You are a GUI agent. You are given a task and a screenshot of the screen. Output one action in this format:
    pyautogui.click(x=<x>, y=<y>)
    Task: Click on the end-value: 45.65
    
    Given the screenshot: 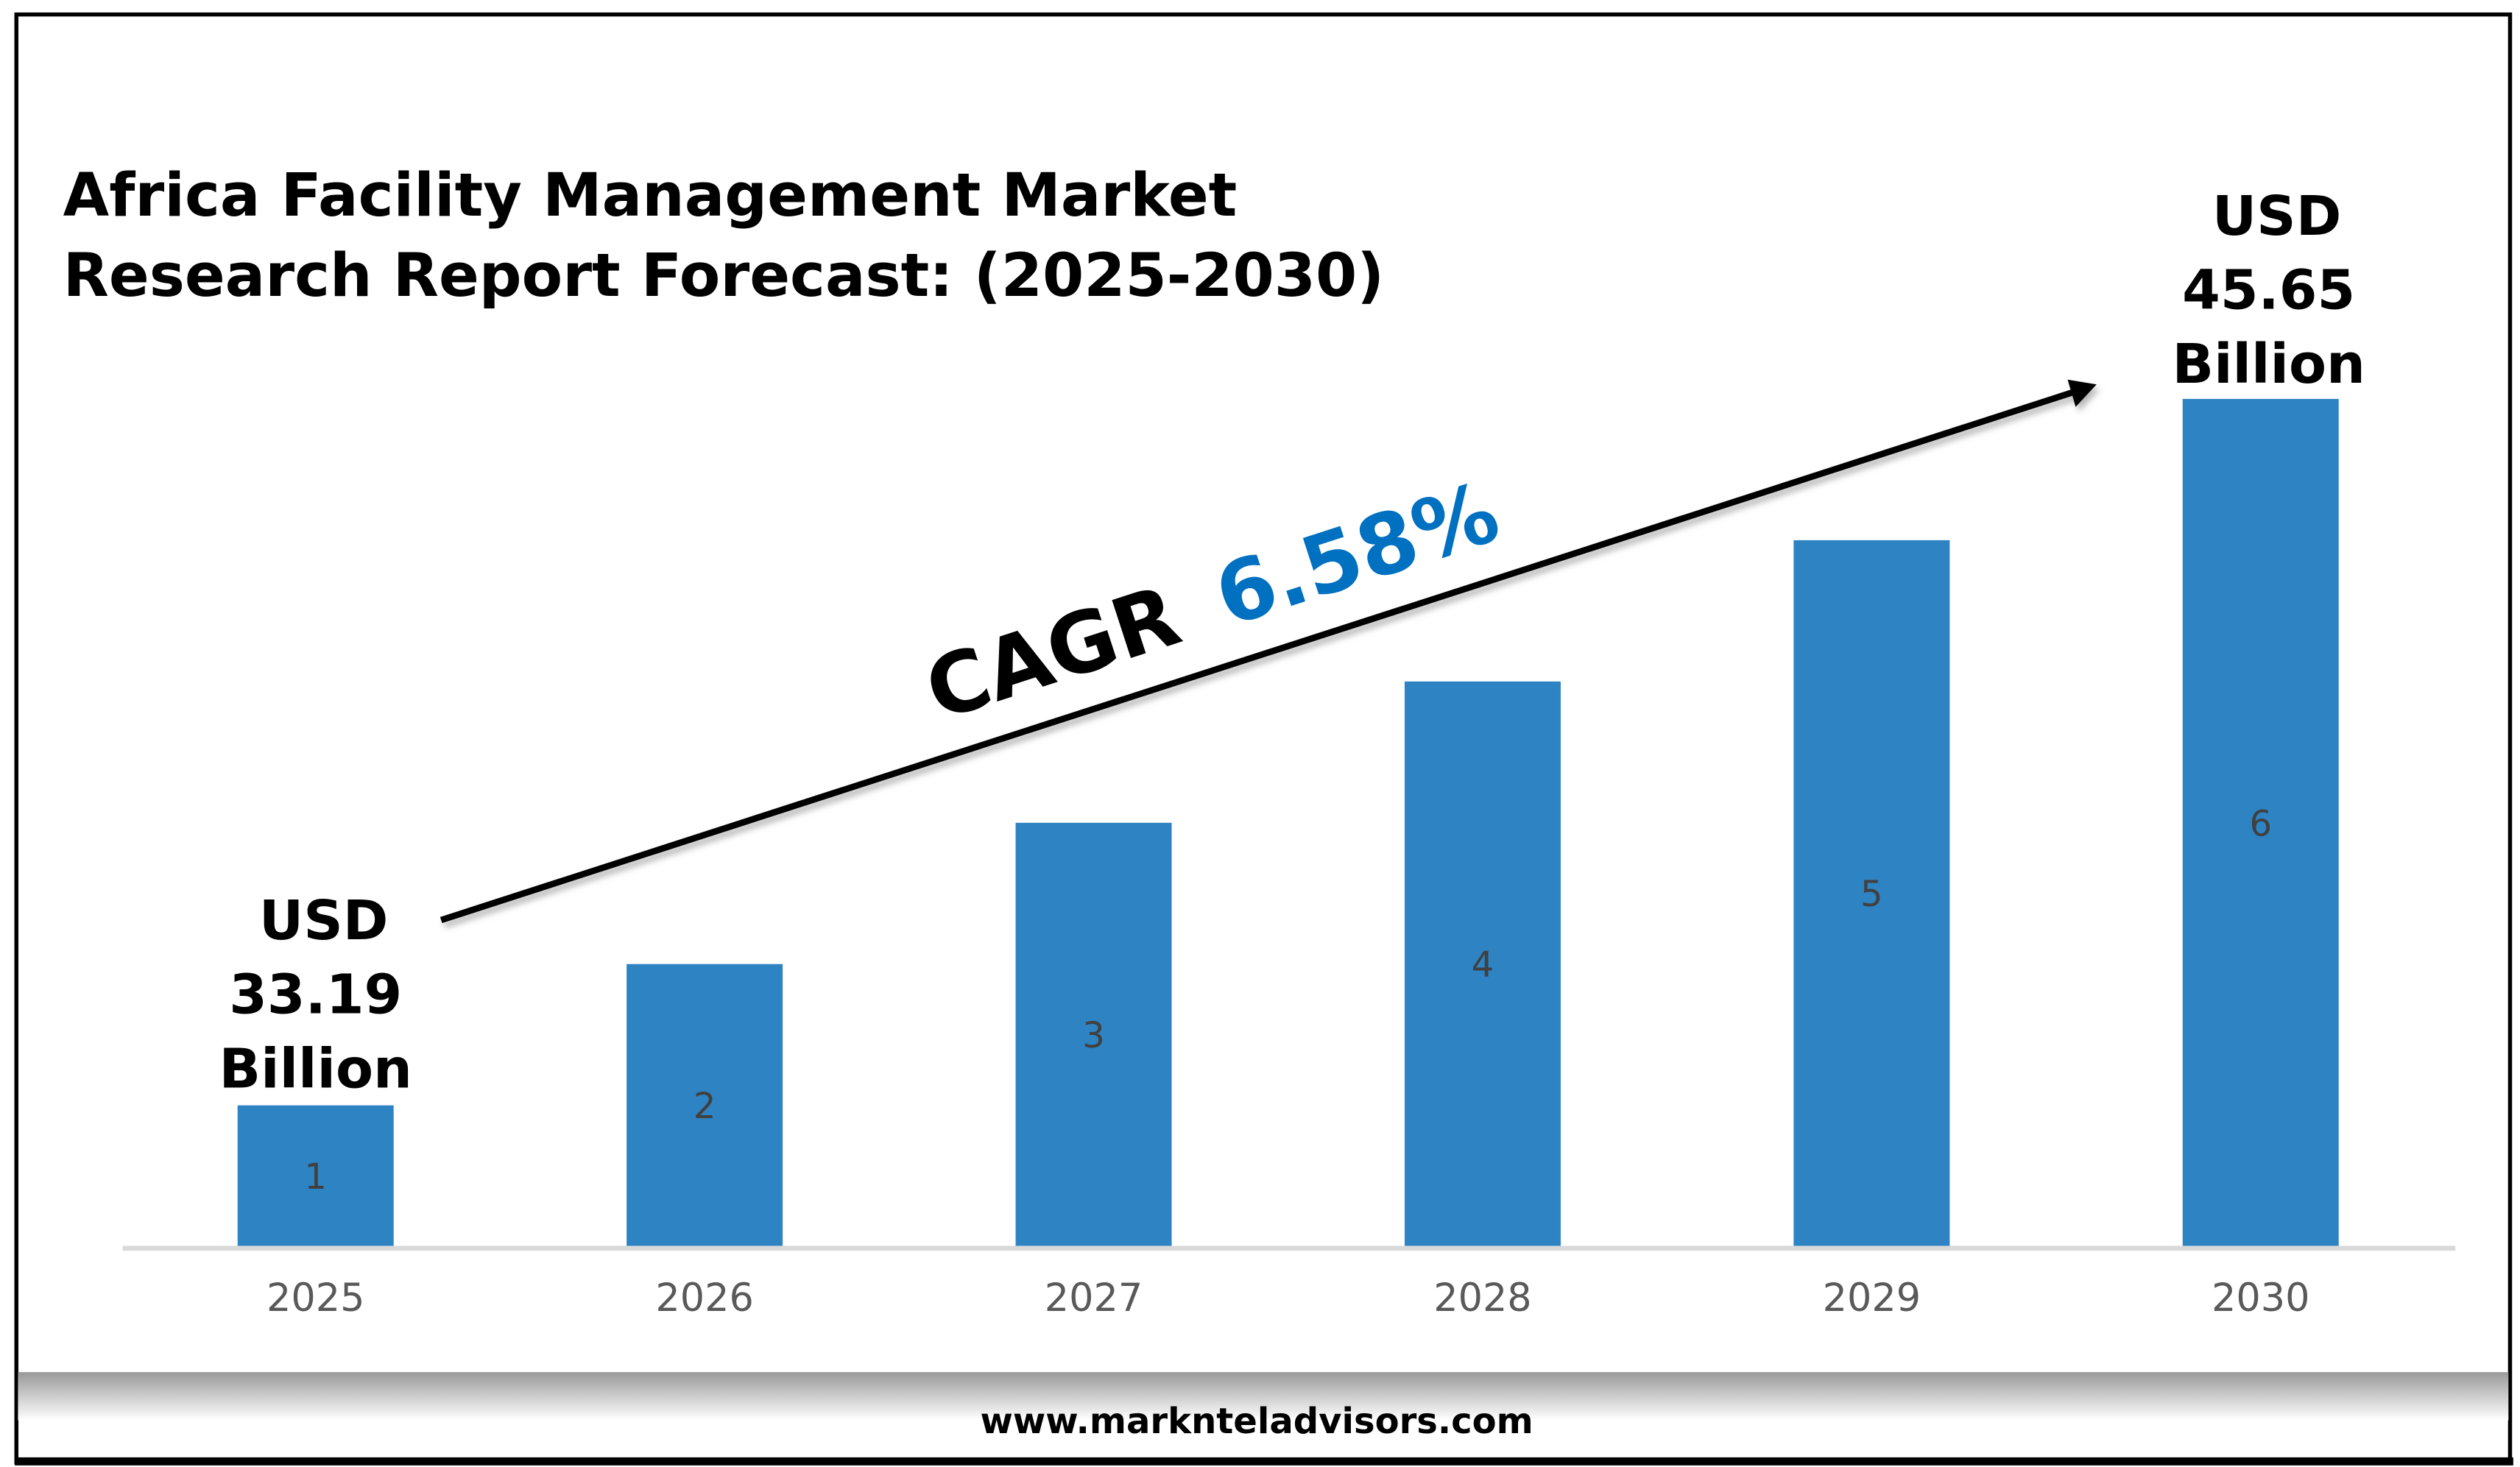 What is the action you would take?
    pyautogui.click(x=2268, y=290)
    